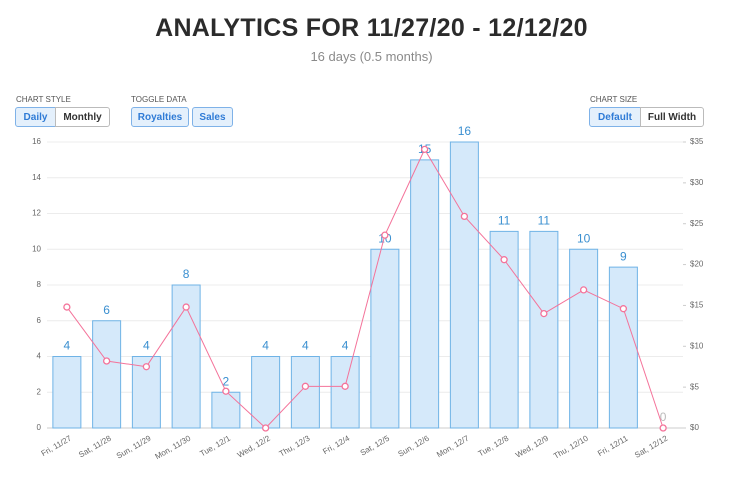 This screenshot has width=743, height=492. What do you see at coordinates (614, 99) in the screenshot?
I see `control-label: CHART SIZE` at bounding box center [614, 99].